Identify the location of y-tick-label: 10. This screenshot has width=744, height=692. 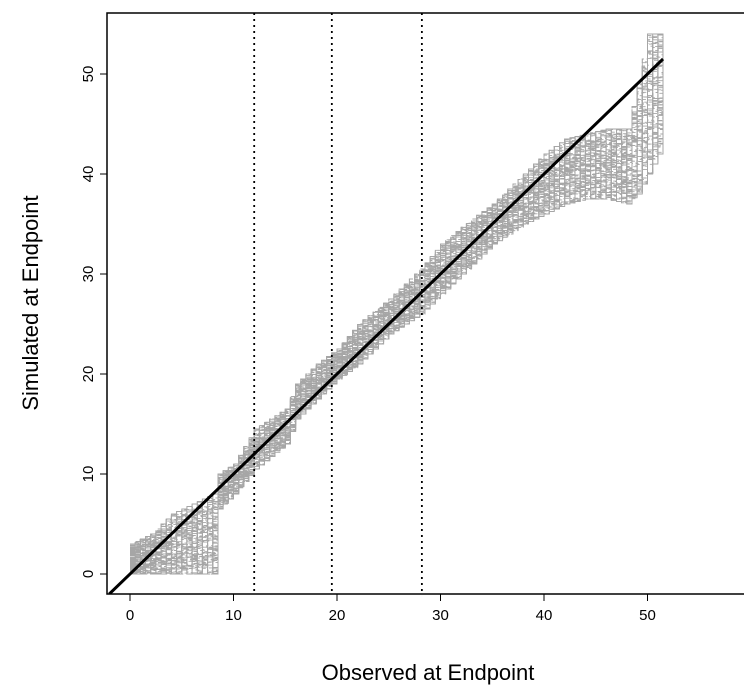
(88, 474).